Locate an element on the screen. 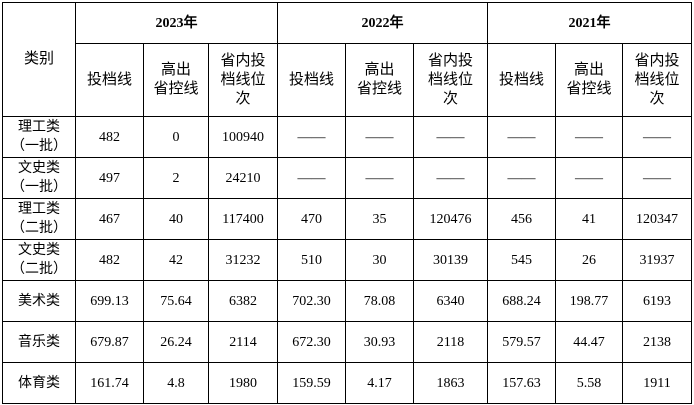 The image size is (694, 405). value-cell: 35 is located at coordinates (380, 219).